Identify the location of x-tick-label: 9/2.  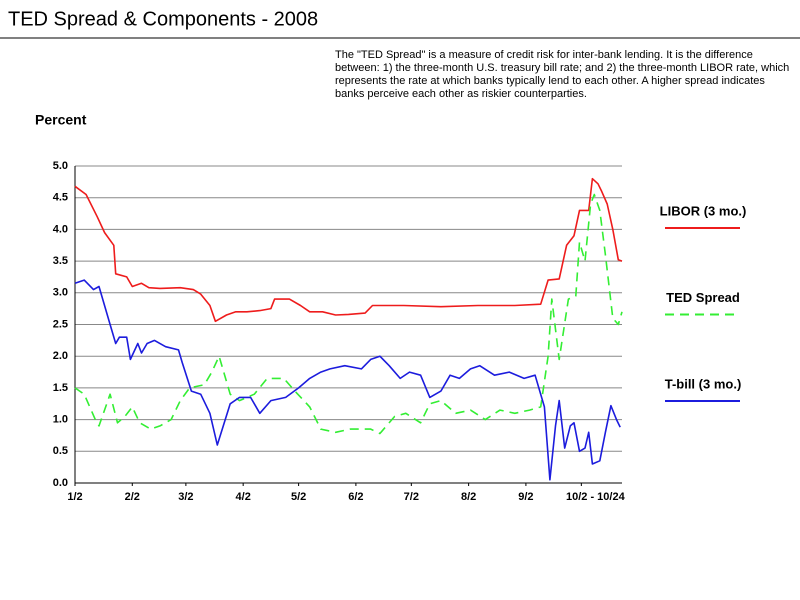
(525, 497).